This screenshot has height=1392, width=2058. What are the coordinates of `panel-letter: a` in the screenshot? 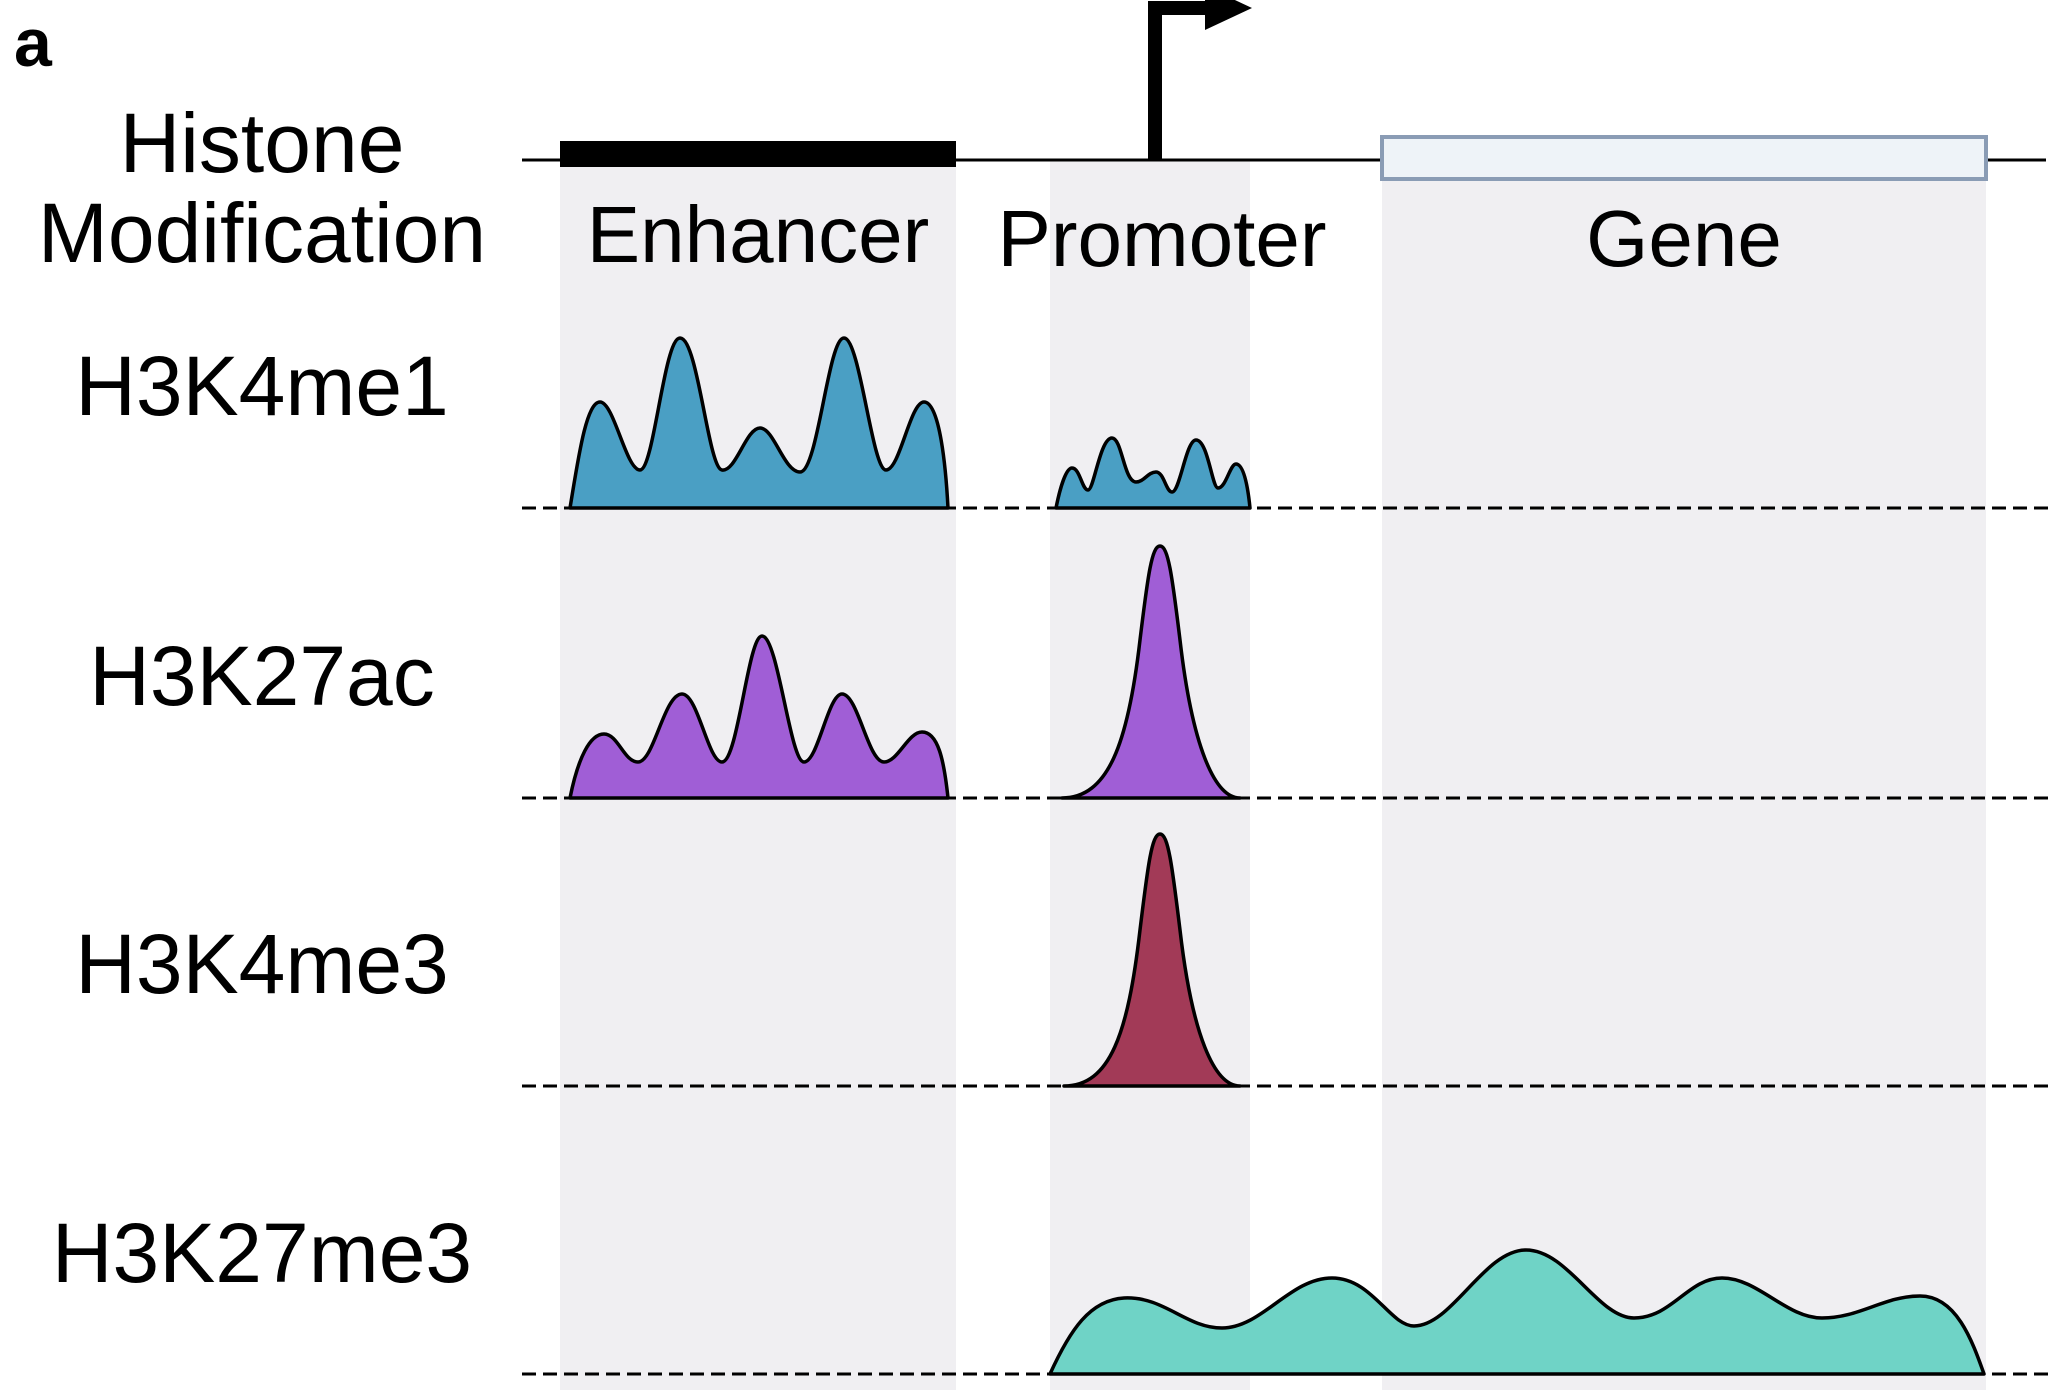 It's located at (33, 43).